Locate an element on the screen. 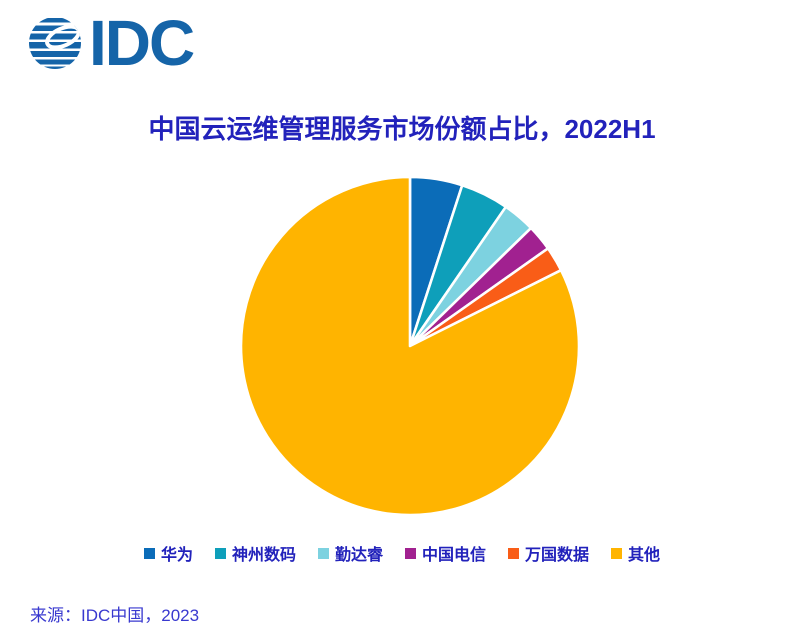 This screenshot has height=632, width=804. legend-label: 勤达睿 is located at coordinates (358, 555).